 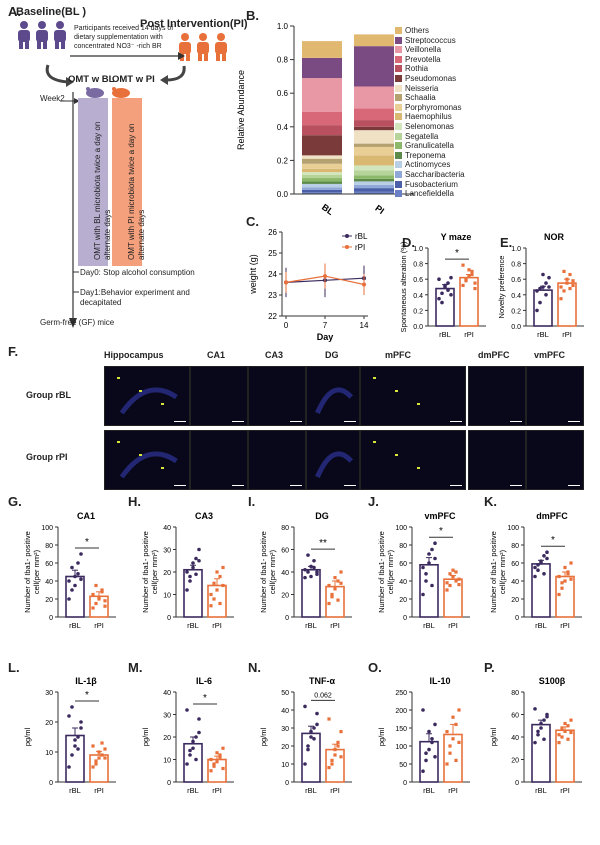 I want to click on chart-l-bar: IL-1β 0 10 20 30 pg/ml rBL rPI *, so click(x=69, y=735).